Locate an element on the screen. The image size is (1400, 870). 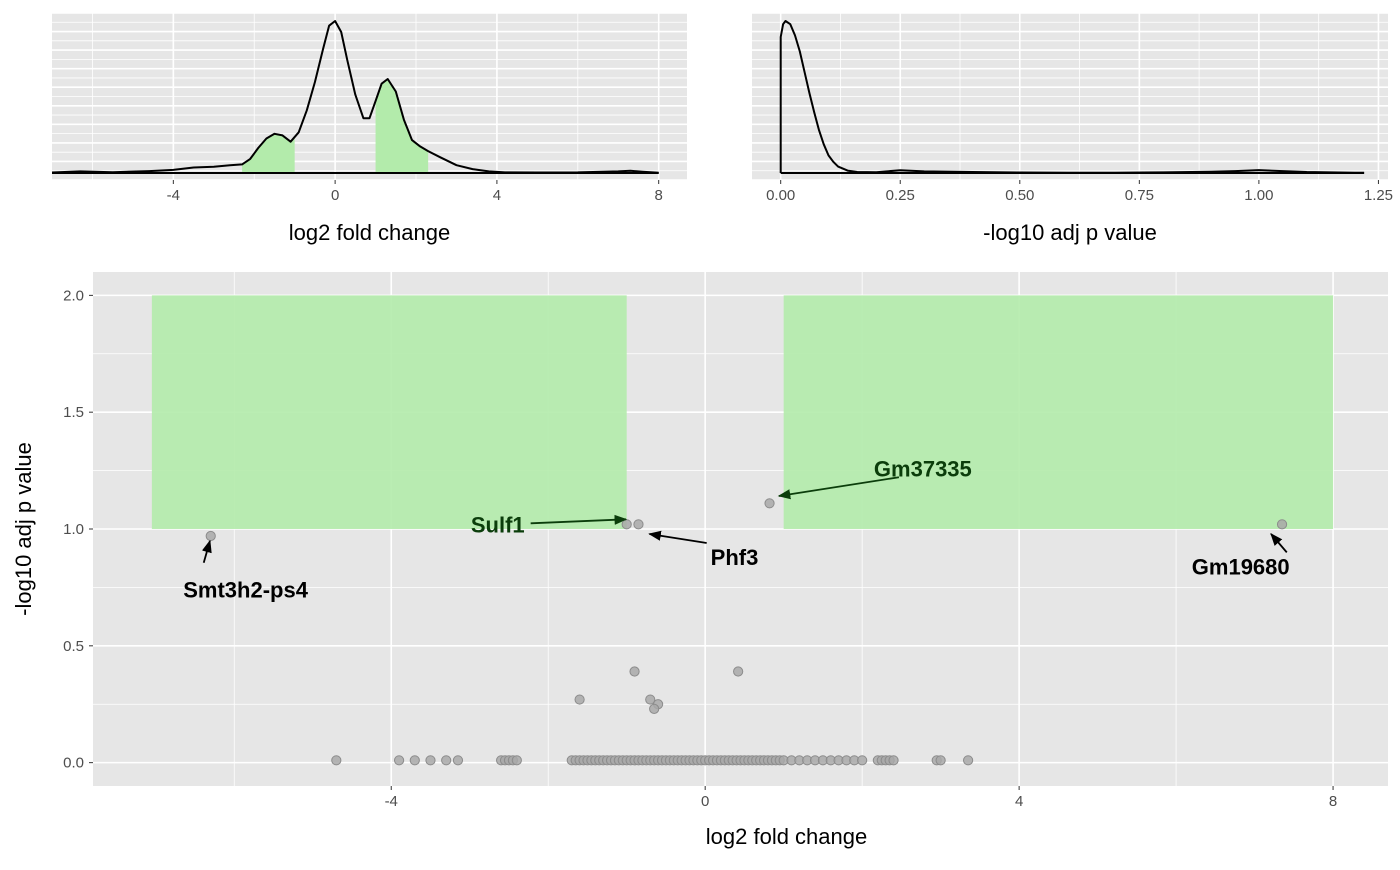
density_fc-x-tick-label: 0 is located at coordinates (335, 195).